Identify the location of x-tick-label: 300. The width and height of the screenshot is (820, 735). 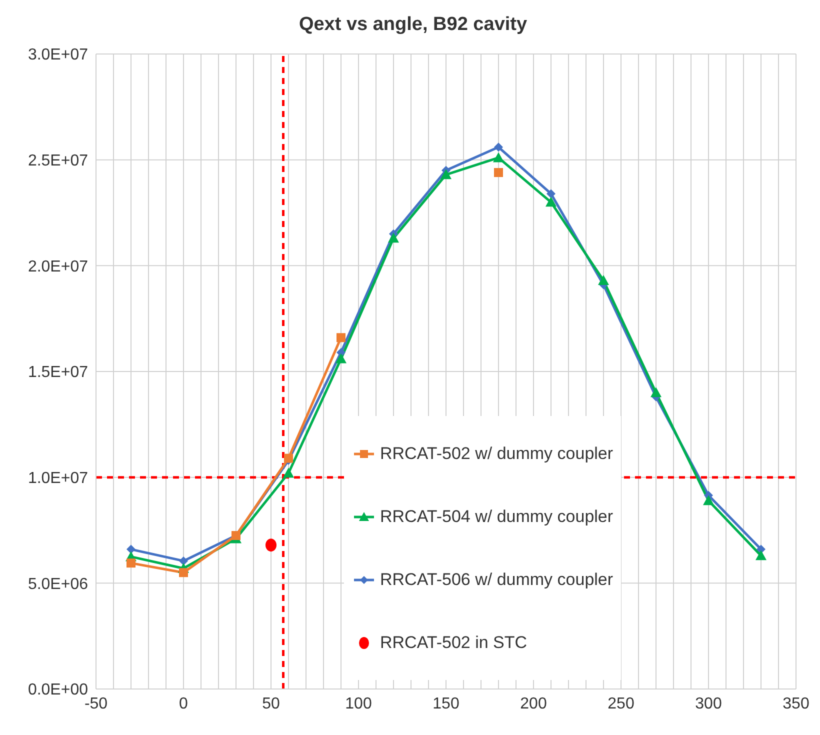
(708, 703).